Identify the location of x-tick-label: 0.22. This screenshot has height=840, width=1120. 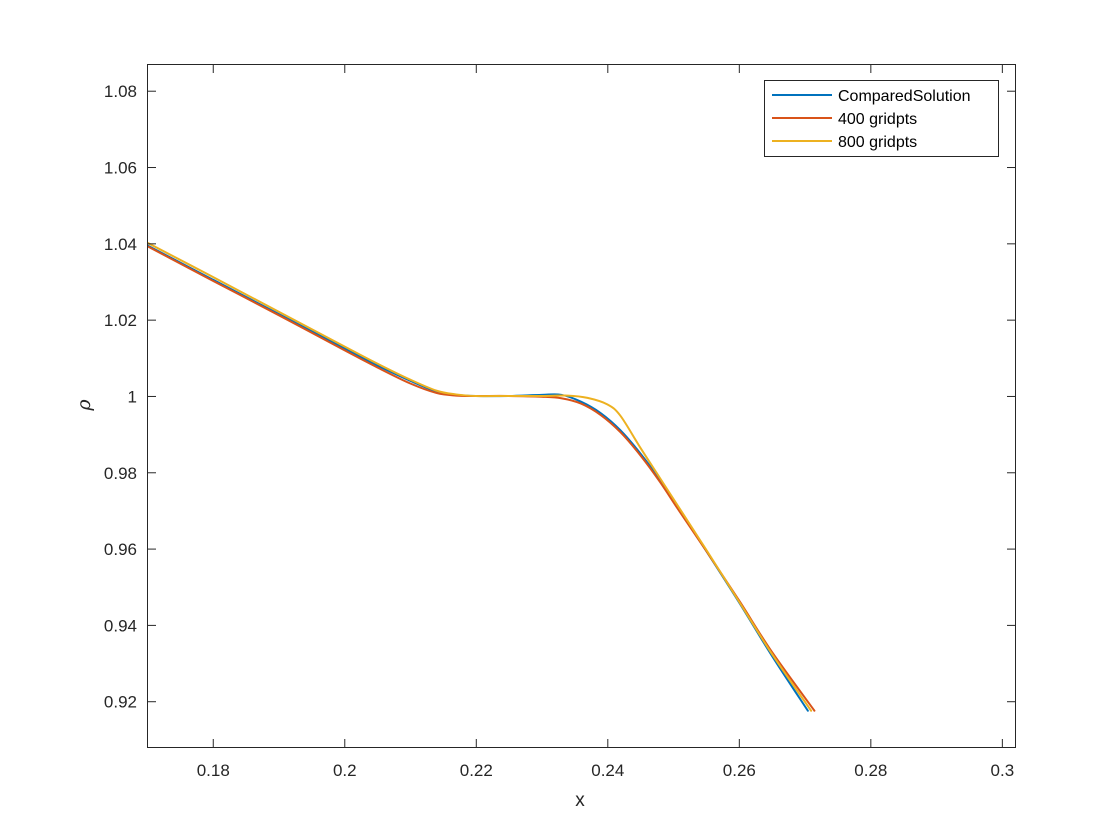
(476, 770).